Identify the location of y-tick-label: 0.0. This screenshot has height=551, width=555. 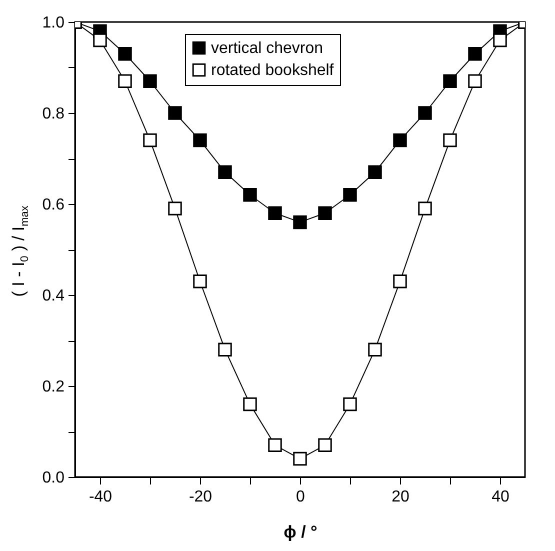
(53, 478).